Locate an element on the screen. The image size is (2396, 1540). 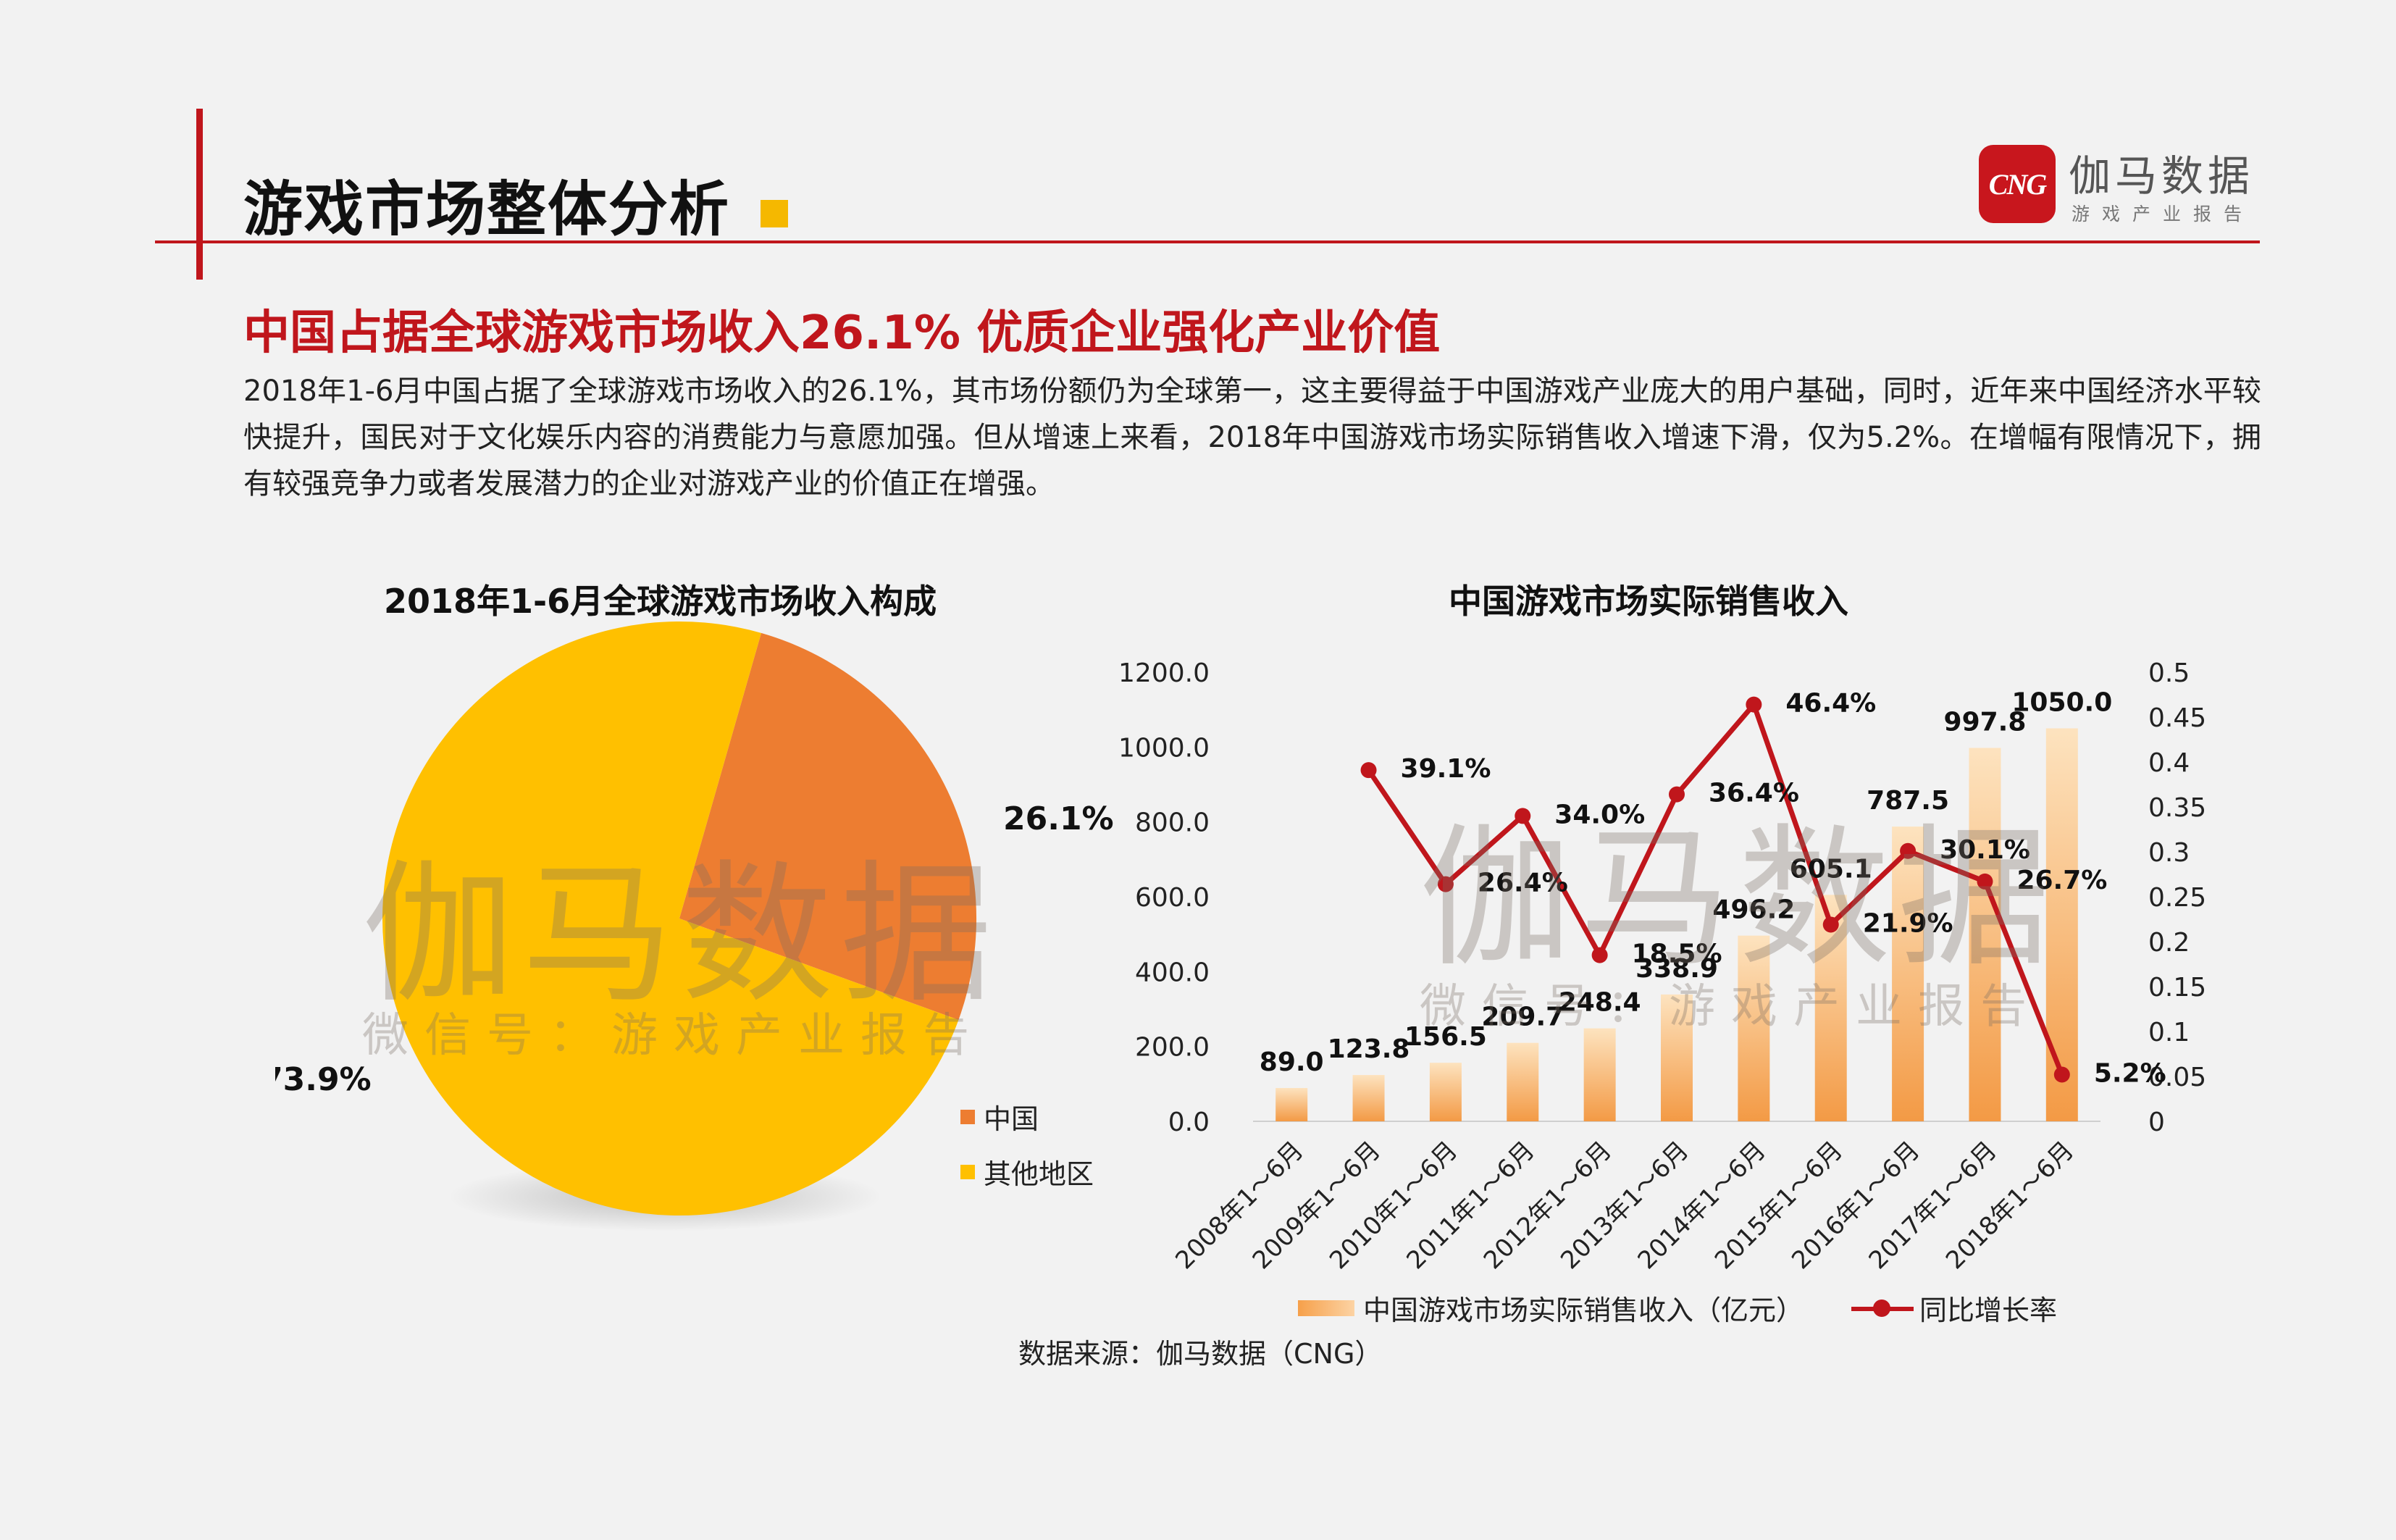
legend-label-revenue: 中国游戏市场实际销售收入（亿元） is located at coordinates (1583, 1310).